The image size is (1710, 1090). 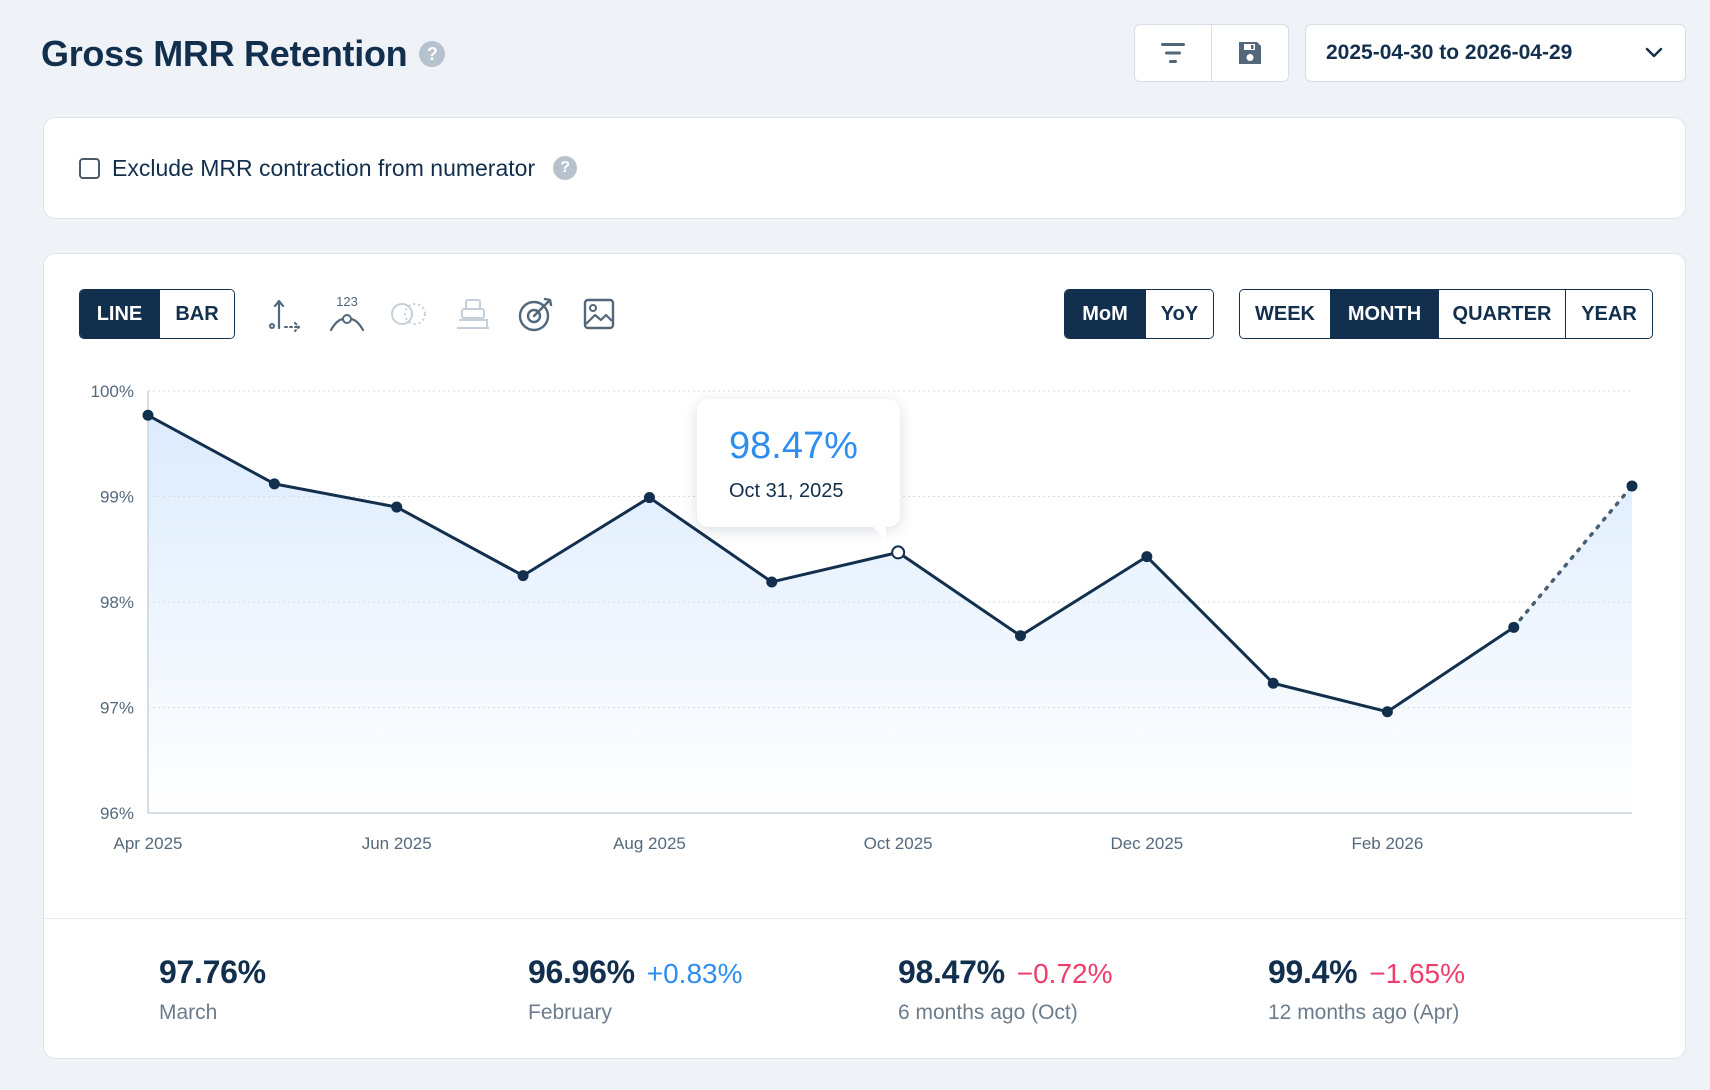 I want to click on tooltip-value: 98.47%, so click(x=793, y=446).